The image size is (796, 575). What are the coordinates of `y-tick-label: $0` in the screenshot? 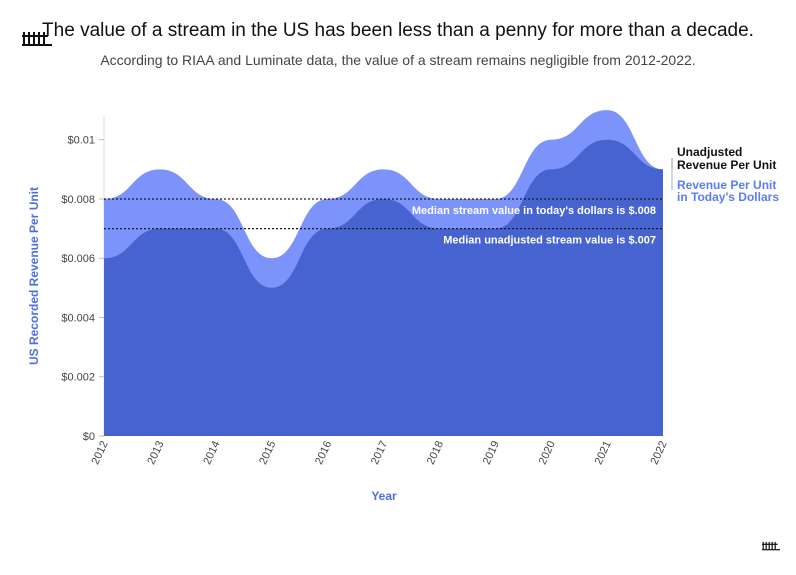 It's located at (89, 437).